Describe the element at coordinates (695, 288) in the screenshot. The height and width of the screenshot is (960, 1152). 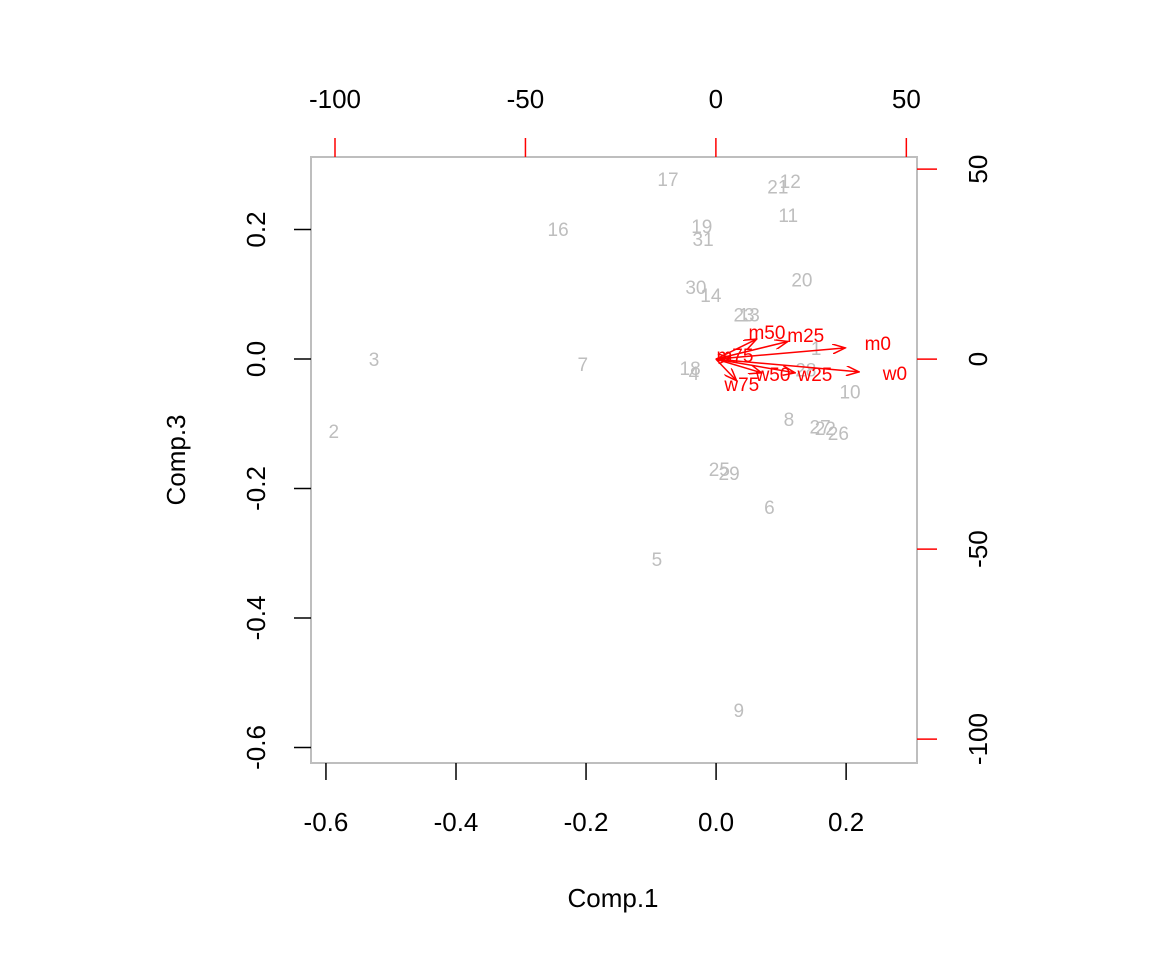
I see `score-point: 30` at that location.